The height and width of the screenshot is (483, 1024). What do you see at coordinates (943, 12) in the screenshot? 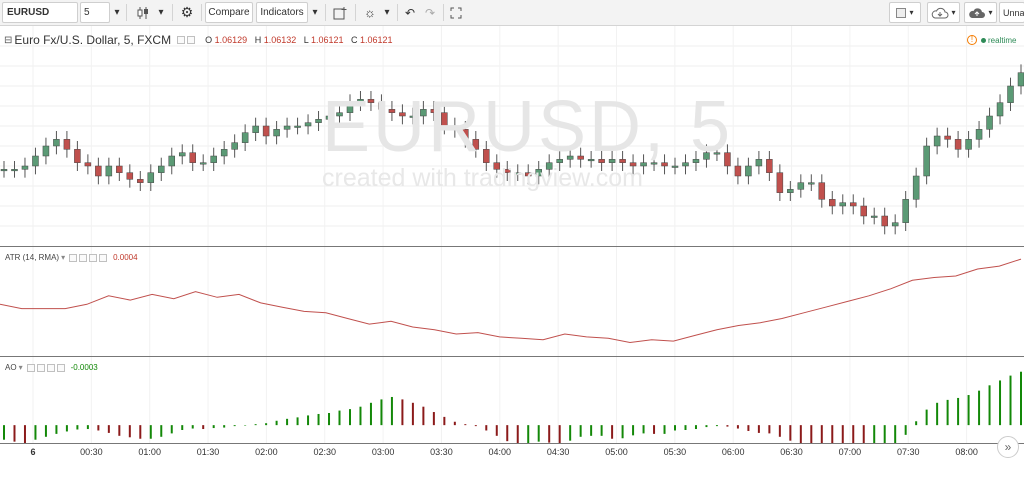
I see `cloud-load-icon: ▾` at bounding box center [943, 12].